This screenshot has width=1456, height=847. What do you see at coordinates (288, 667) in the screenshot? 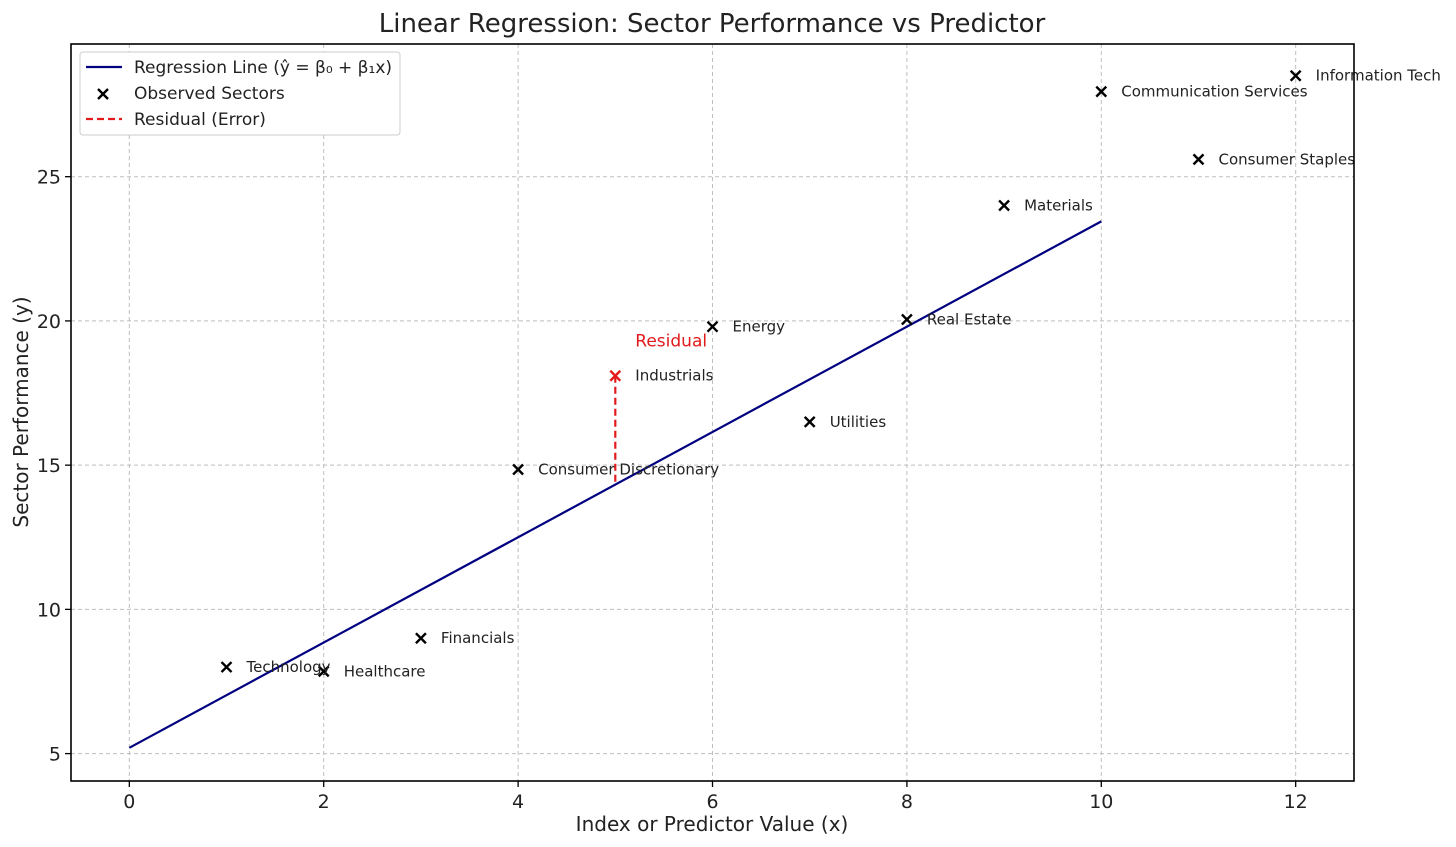
I see `point-label: Technology` at bounding box center [288, 667].